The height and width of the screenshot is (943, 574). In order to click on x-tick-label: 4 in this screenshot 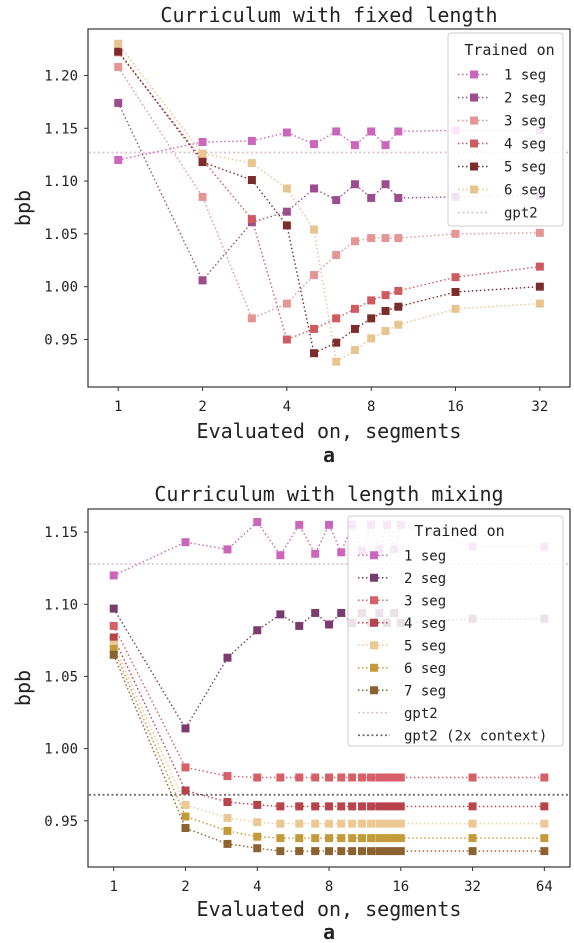, I will do `click(257, 887)`.